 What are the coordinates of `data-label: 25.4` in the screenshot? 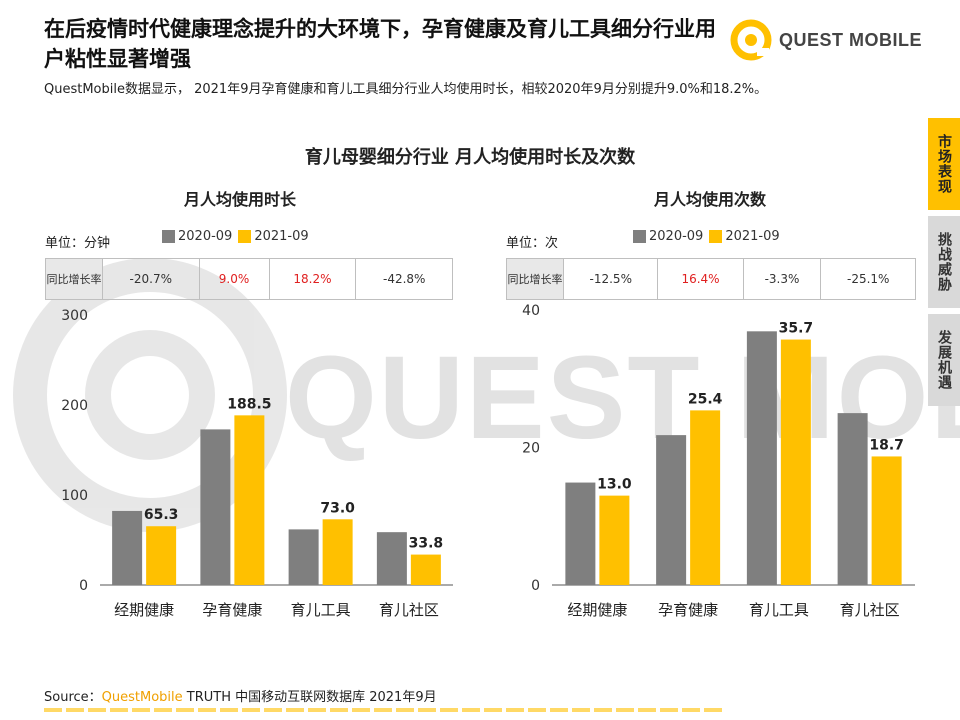 It's located at (705, 399).